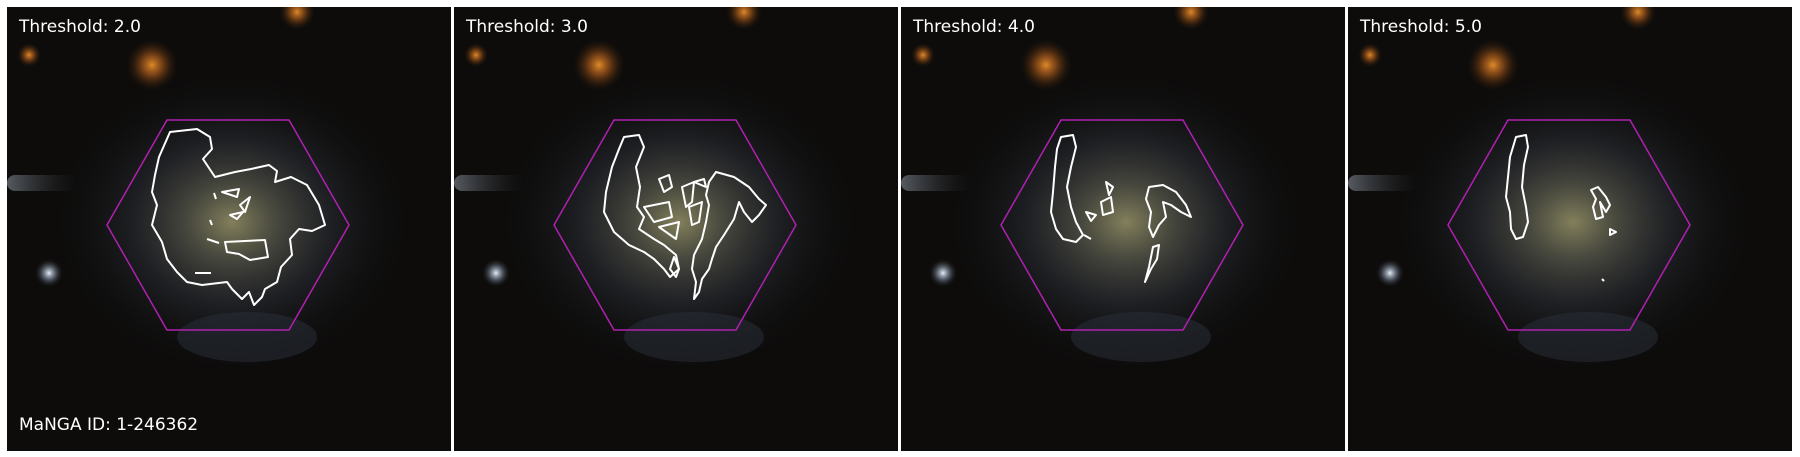 The image size is (1800, 457). Describe the element at coordinates (109, 425) in the screenshot. I see `manga-id-label: MaNGA ID: 1-246362` at that location.